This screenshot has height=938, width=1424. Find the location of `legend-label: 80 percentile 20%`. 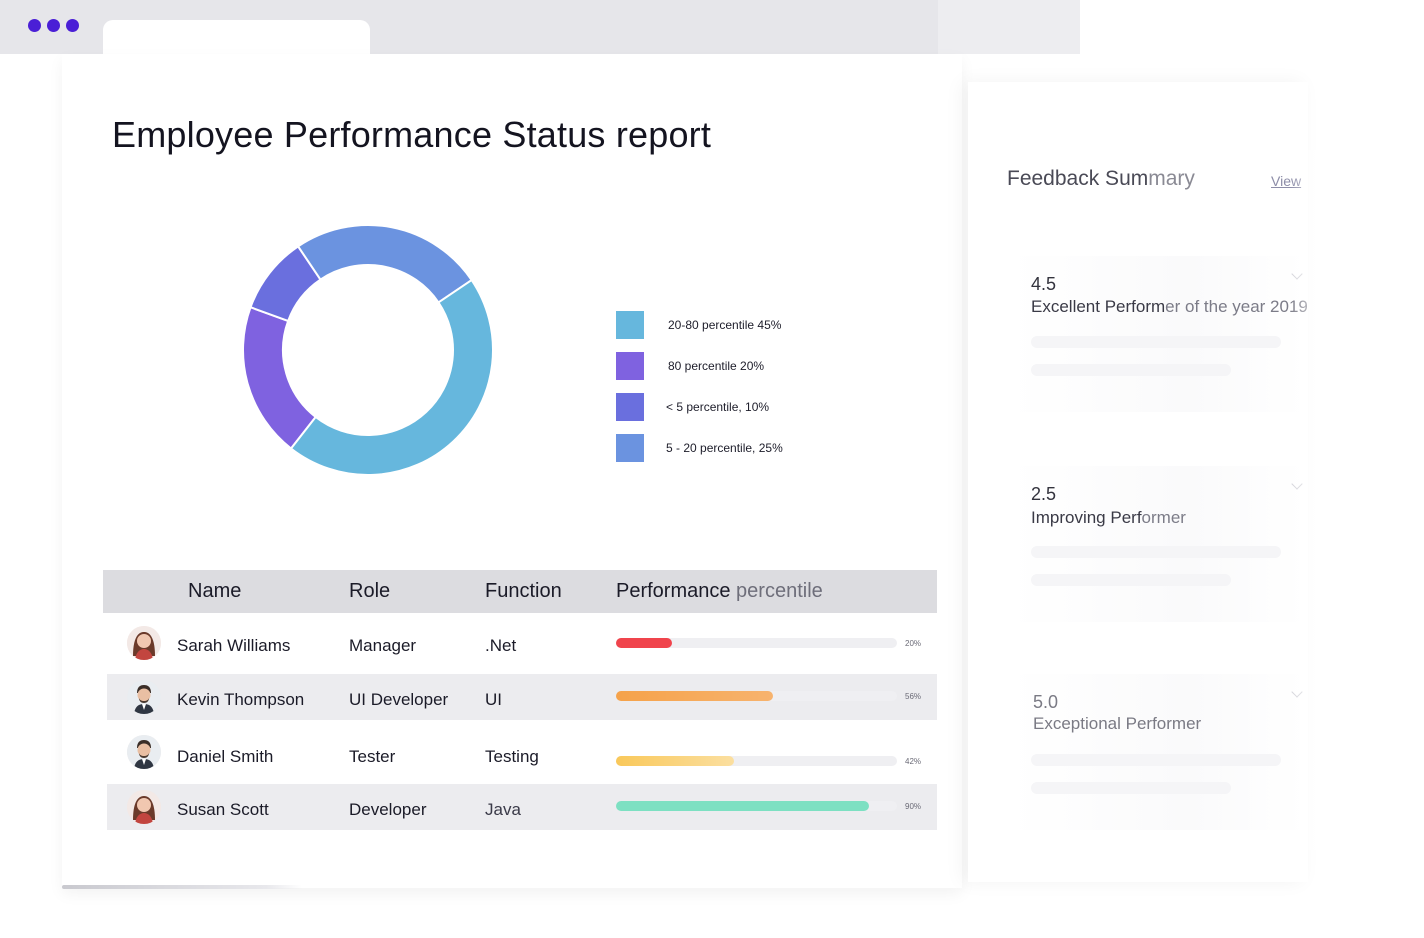

legend-label: 80 percentile 20% is located at coordinates (716, 366).